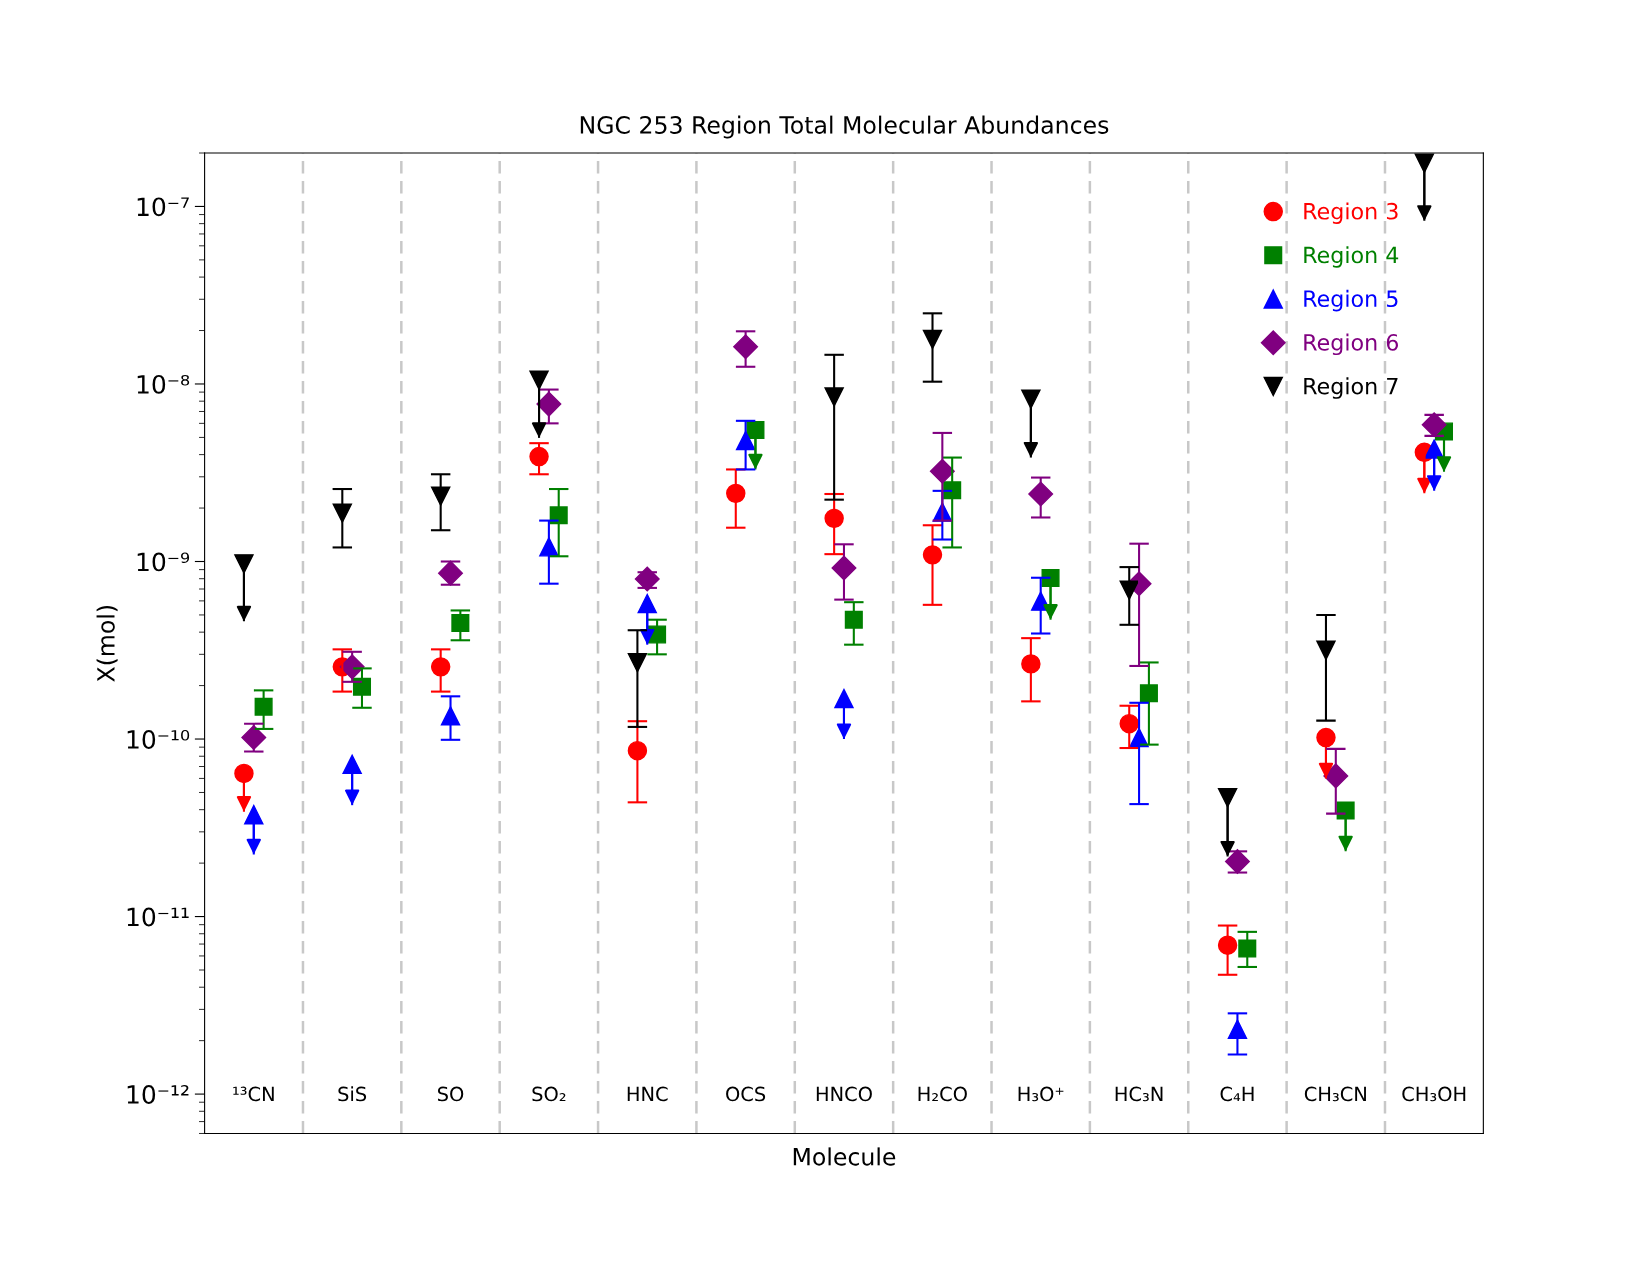 The height and width of the screenshot is (1275, 1650). Describe the element at coordinates (1237, 1094) in the screenshot. I see `x-tick-label: C₄H` at that location.